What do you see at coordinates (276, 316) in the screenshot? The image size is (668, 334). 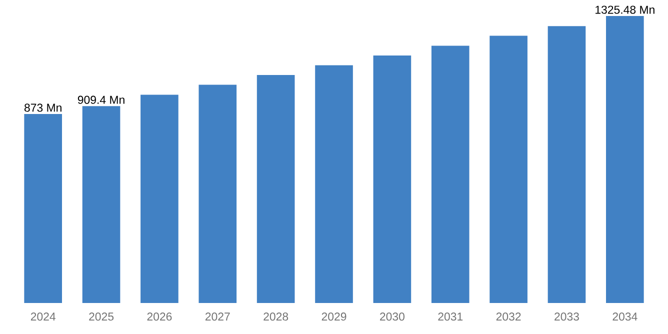 I see `x-tick-label: 2028` at bounding box center [276, 316].